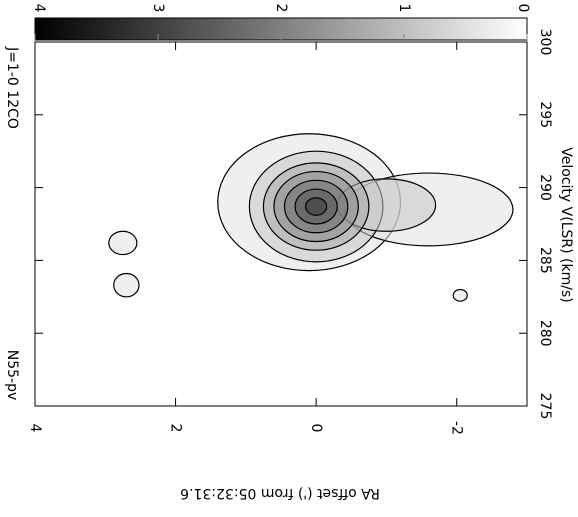 The image size is (578, 517). I want to click on x-tick-label: 4, so click(35, 428).